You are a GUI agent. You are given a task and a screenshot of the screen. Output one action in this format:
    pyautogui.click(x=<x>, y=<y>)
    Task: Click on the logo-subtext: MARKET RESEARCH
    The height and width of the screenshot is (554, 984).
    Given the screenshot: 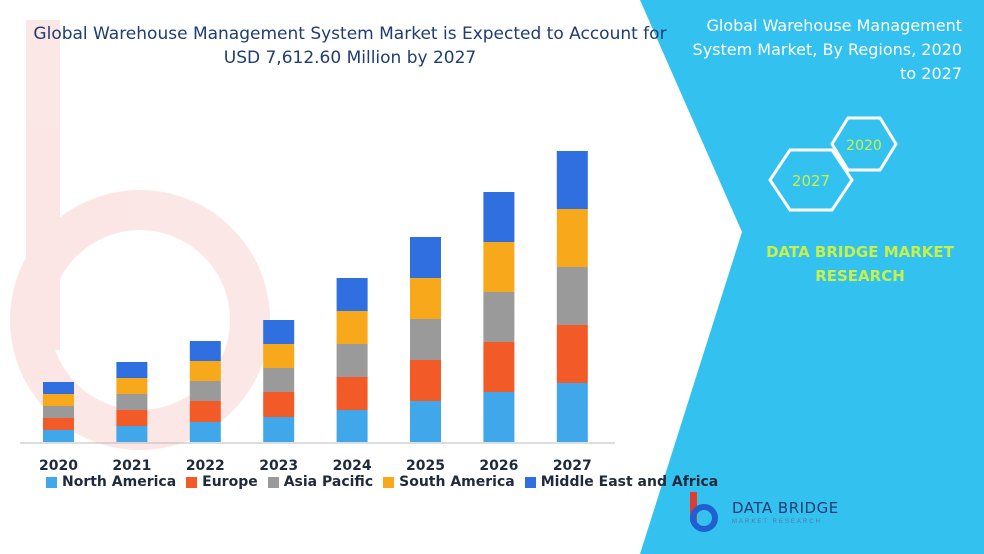 What is the action you would take?
    pyautogui.click(x=777, y=522)
    